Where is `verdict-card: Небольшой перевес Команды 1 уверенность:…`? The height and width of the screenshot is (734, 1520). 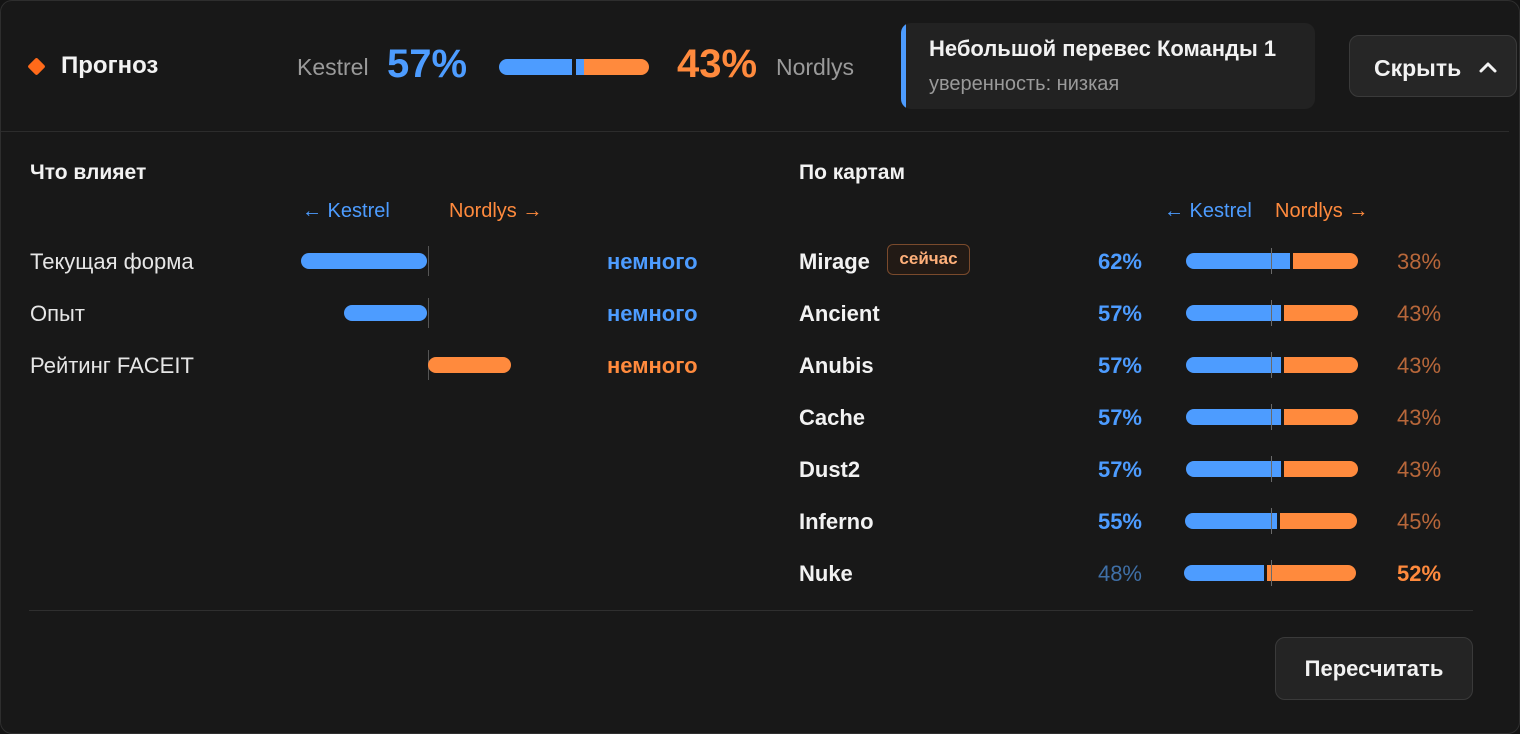
verdict-card: Небольшой перевес Команды 1 уверенность:… is located at coordinates (1108, 66).